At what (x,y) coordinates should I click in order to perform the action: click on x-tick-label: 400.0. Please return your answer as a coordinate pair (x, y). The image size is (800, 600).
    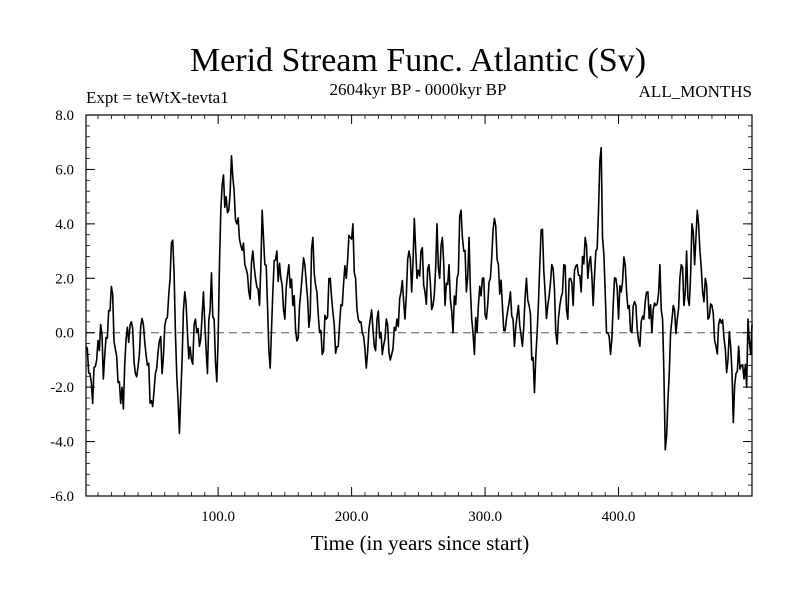
    Looking at the image, I should click on (619, 517).